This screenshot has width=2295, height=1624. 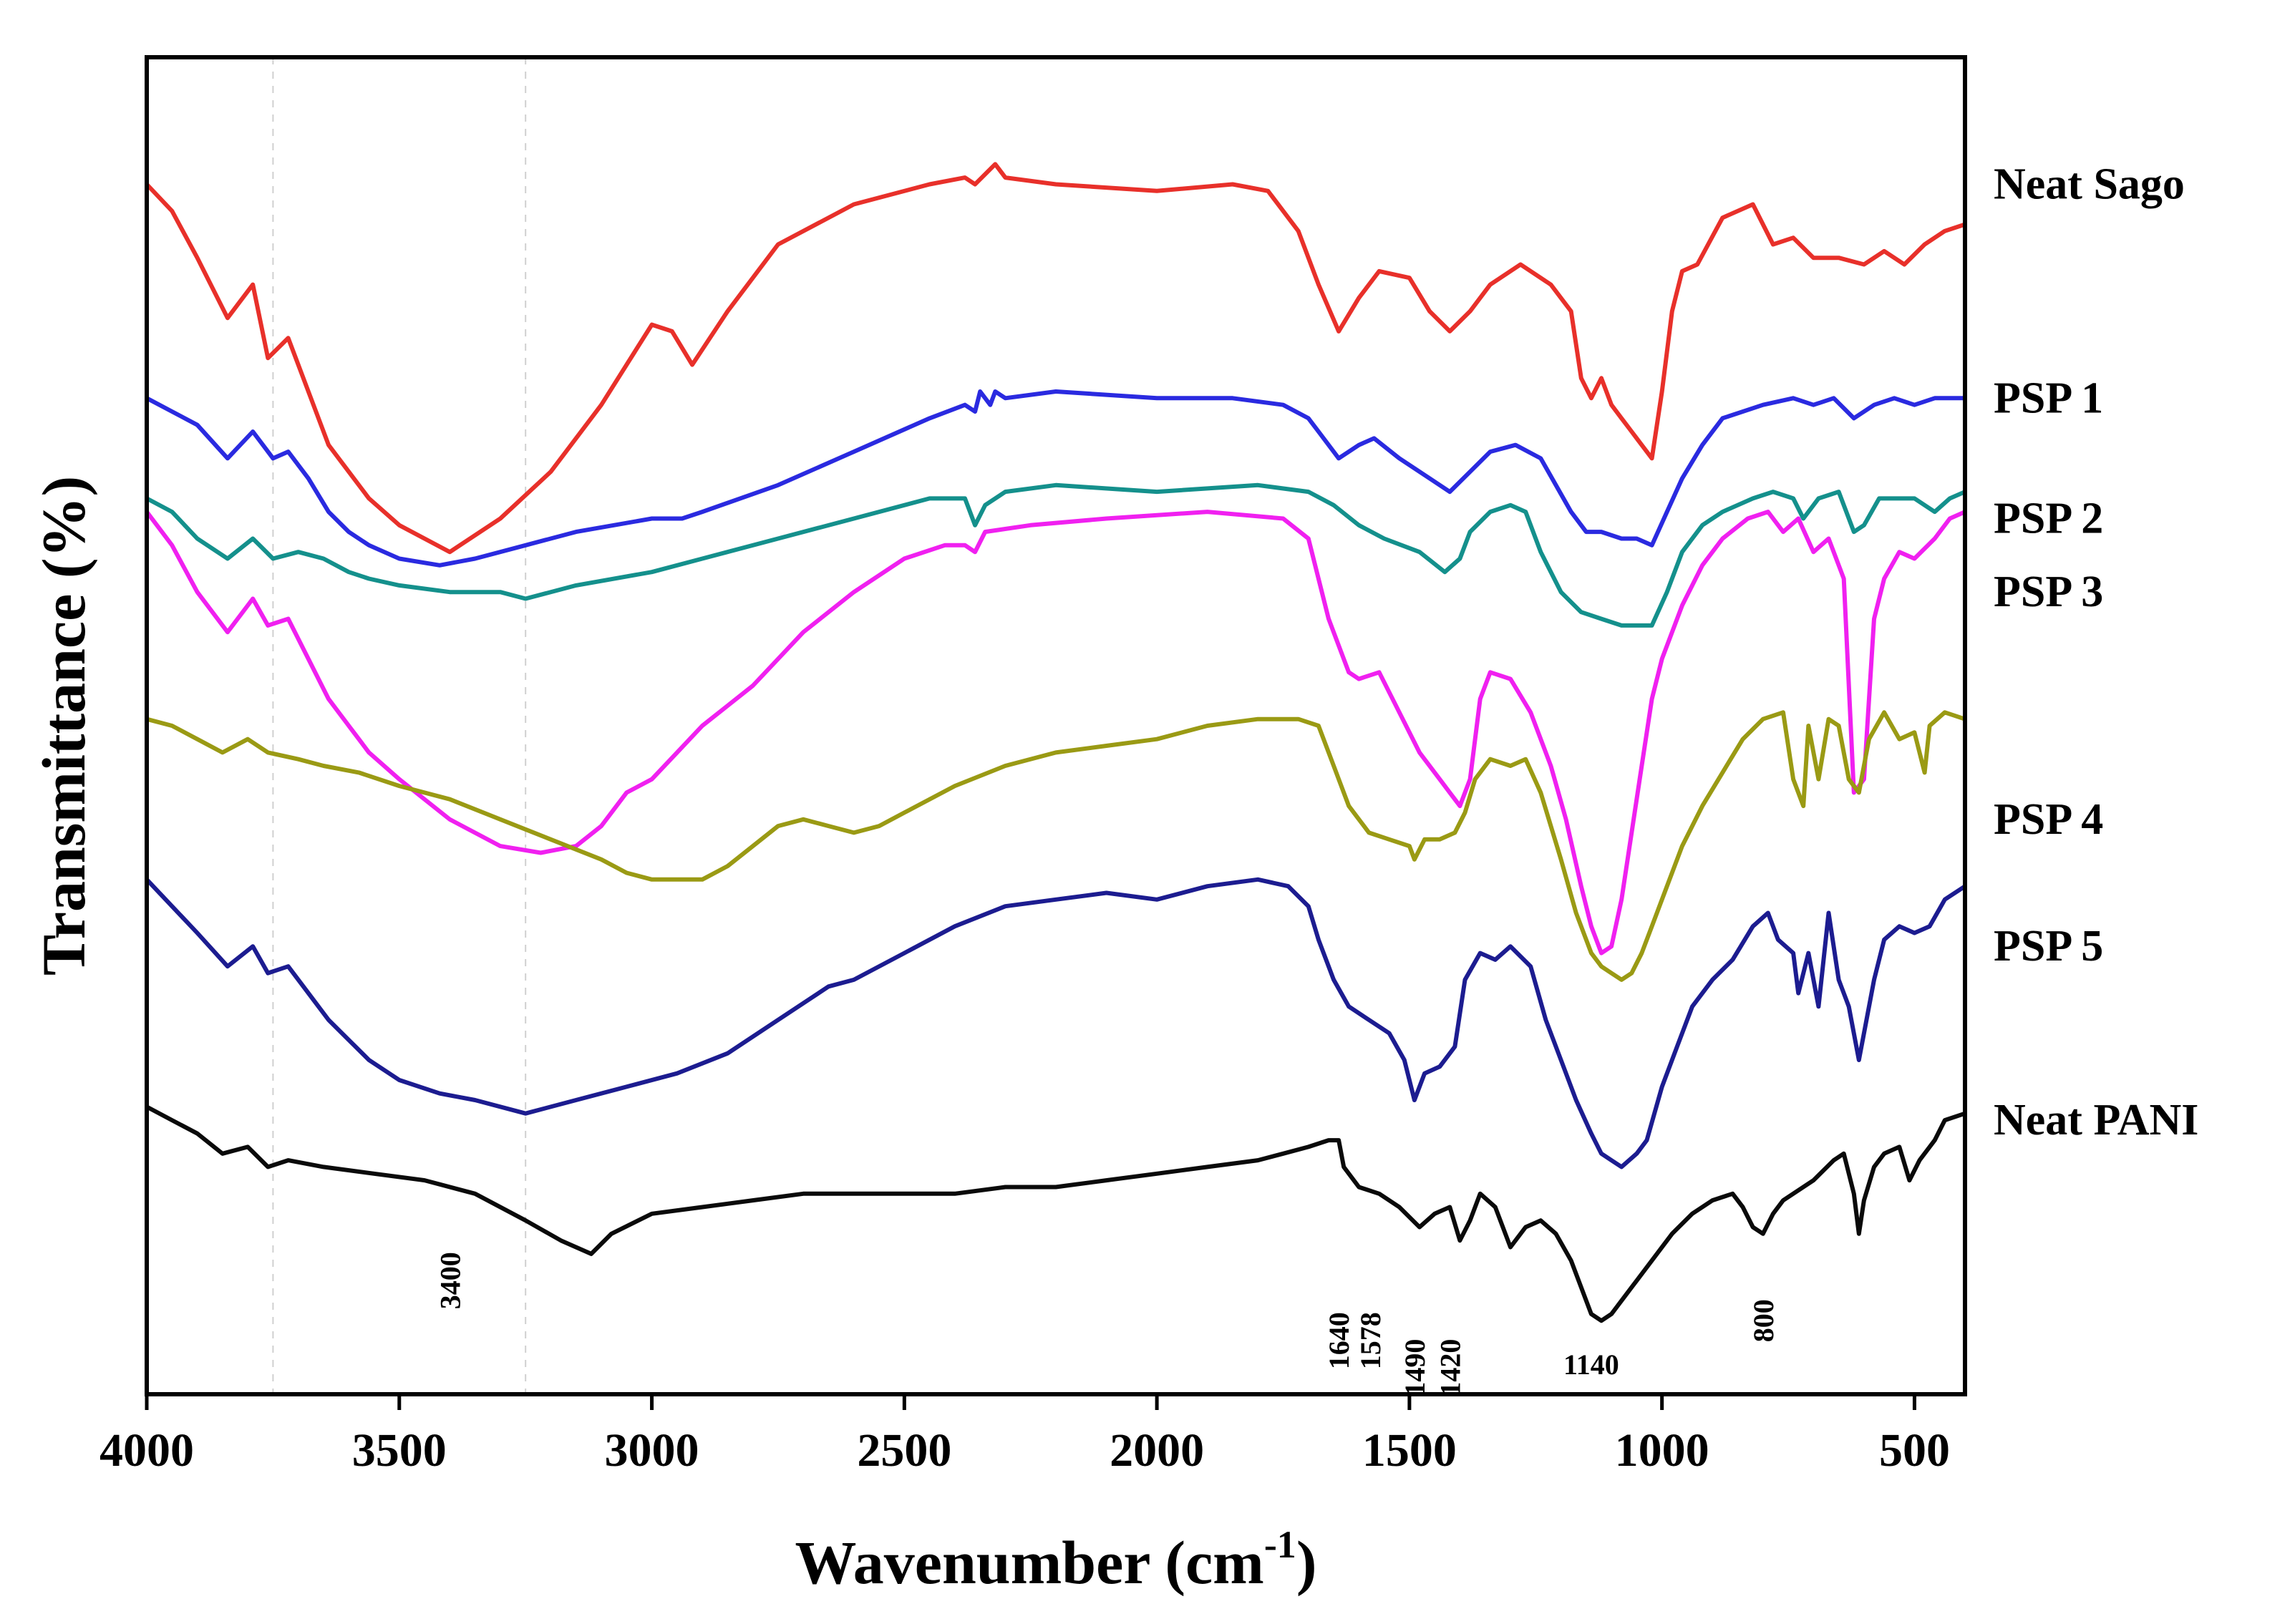 What do you see at coordinates (1339, 1340) in the screenshot?
I see `peak-annotation-1640: 1640` at bounding box center [1339, 1340].